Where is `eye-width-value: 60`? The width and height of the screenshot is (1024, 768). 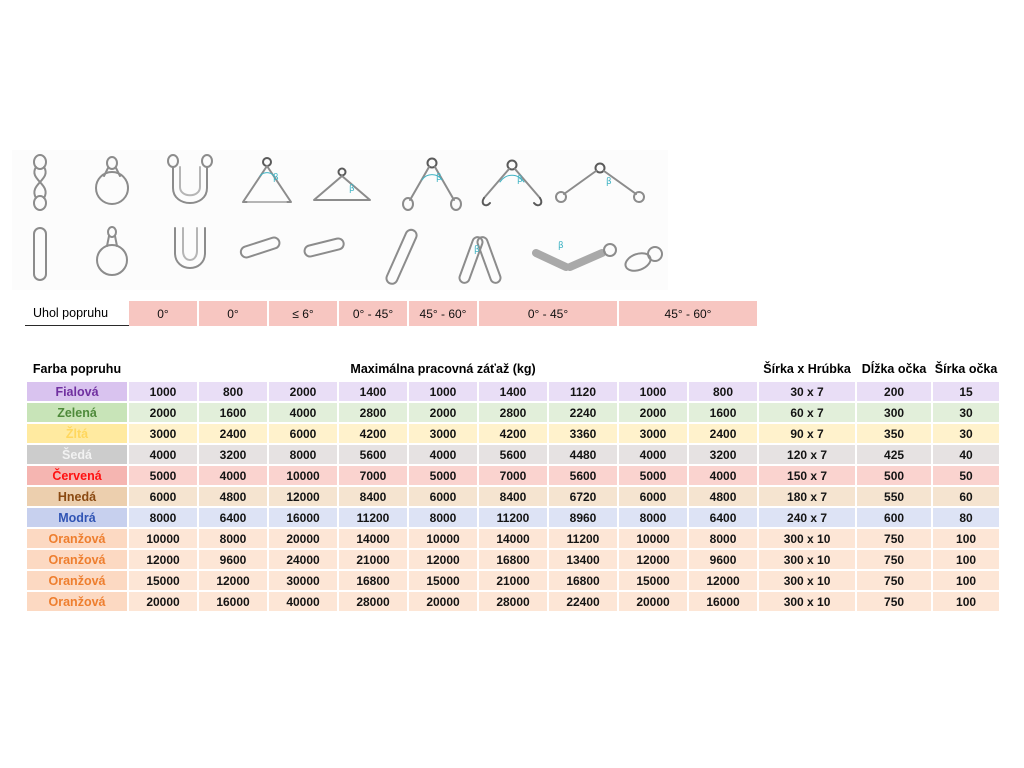 eye-width-value: 60 is located at coordinates (966, 496).